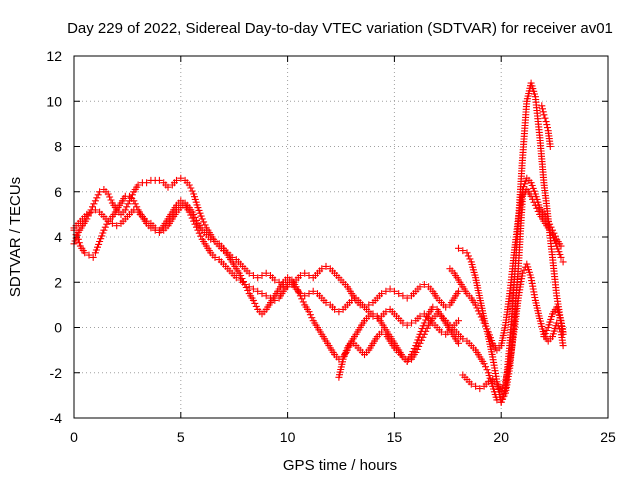 Image resolution: width=640 pixels, height=480 pixels. Describe the element at coordinates (608, 437) in the screenshot. I see `x-tick-label: 25` at that location.